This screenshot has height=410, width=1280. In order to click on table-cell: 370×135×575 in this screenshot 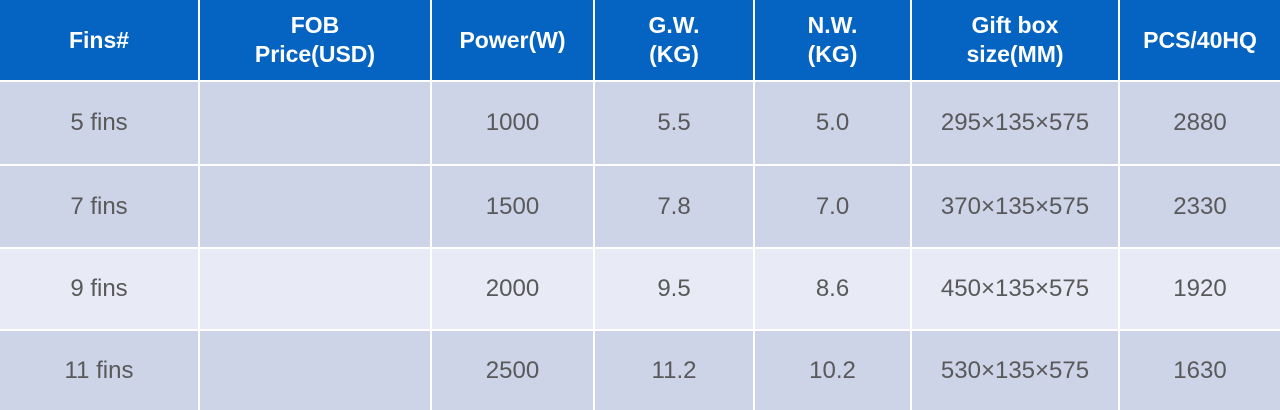, I will do `click(1015, 206)`.